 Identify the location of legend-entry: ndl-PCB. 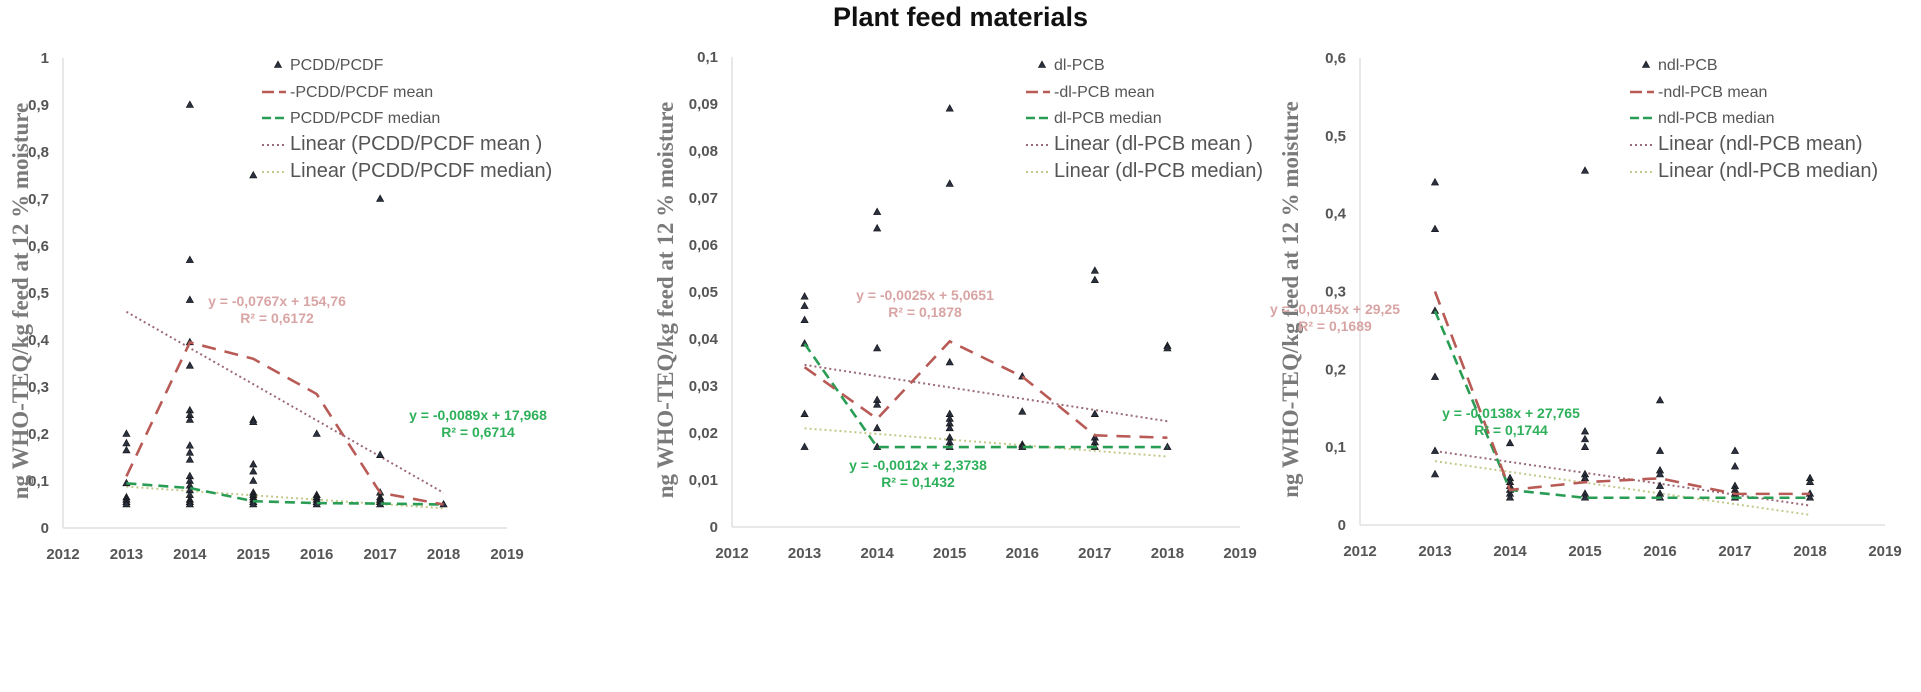
(1688, 65).